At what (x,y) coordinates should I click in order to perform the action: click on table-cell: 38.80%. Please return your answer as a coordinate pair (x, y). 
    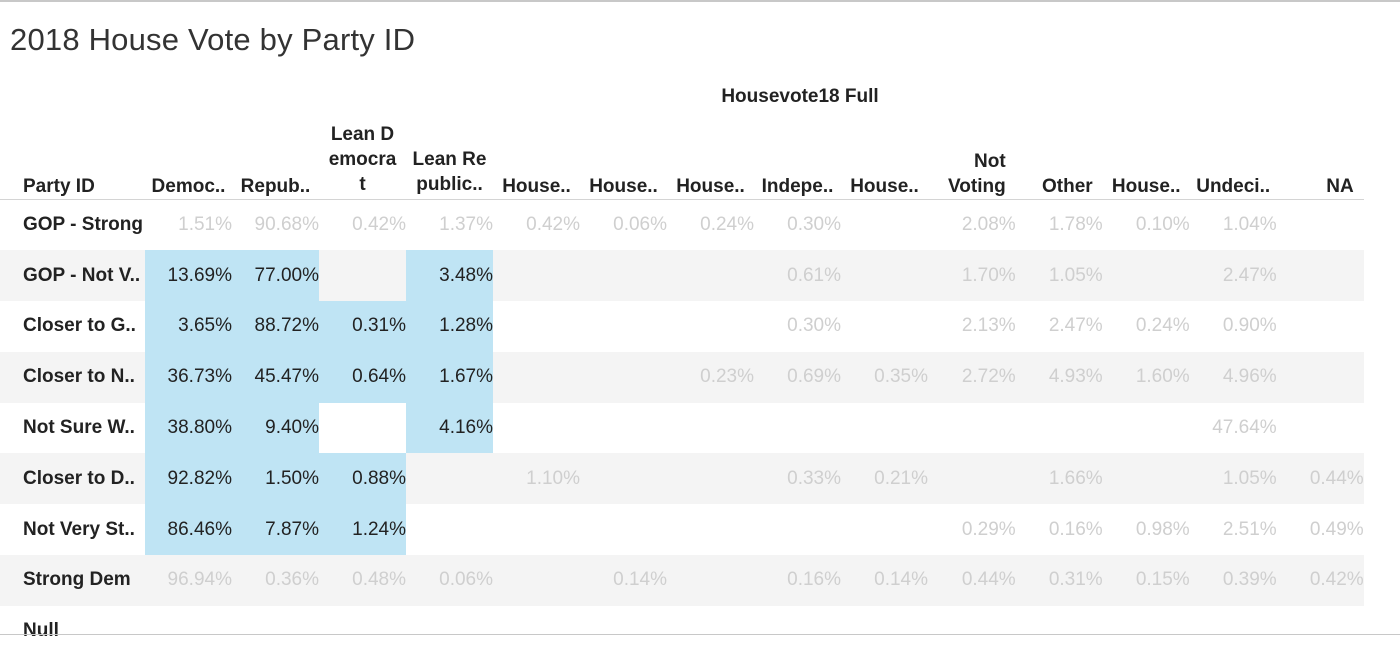
    Looking at the image, I should click on (188, 428).